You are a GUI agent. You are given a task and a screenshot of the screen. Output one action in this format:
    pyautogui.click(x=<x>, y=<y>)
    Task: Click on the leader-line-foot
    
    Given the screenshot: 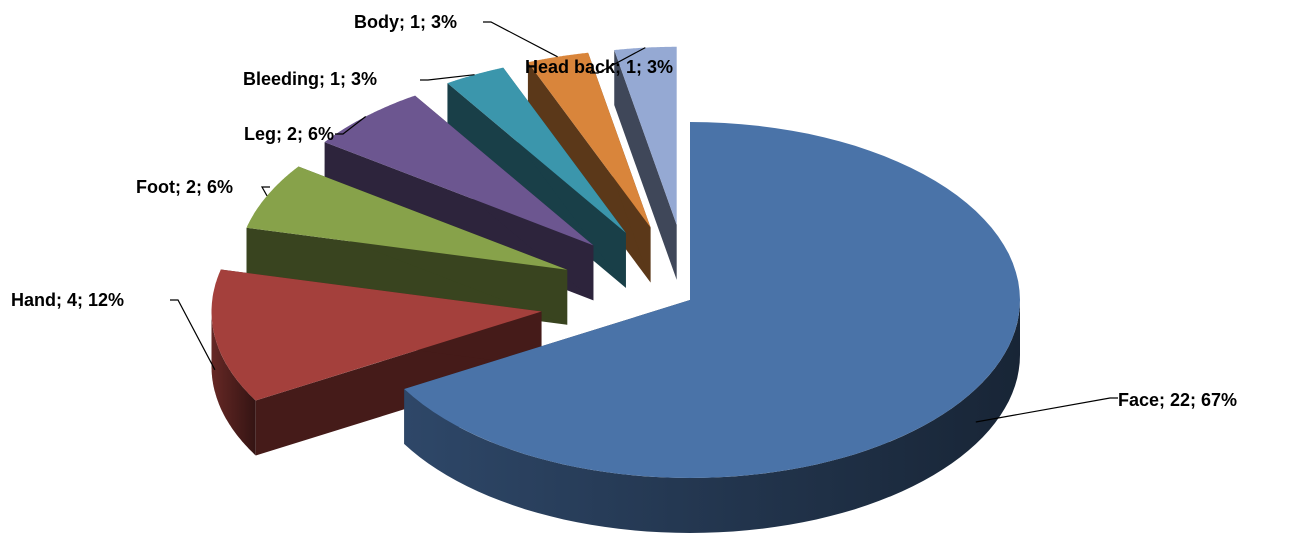 What is the action you would take?
    pyautogui.click(x=265, y=191)
    